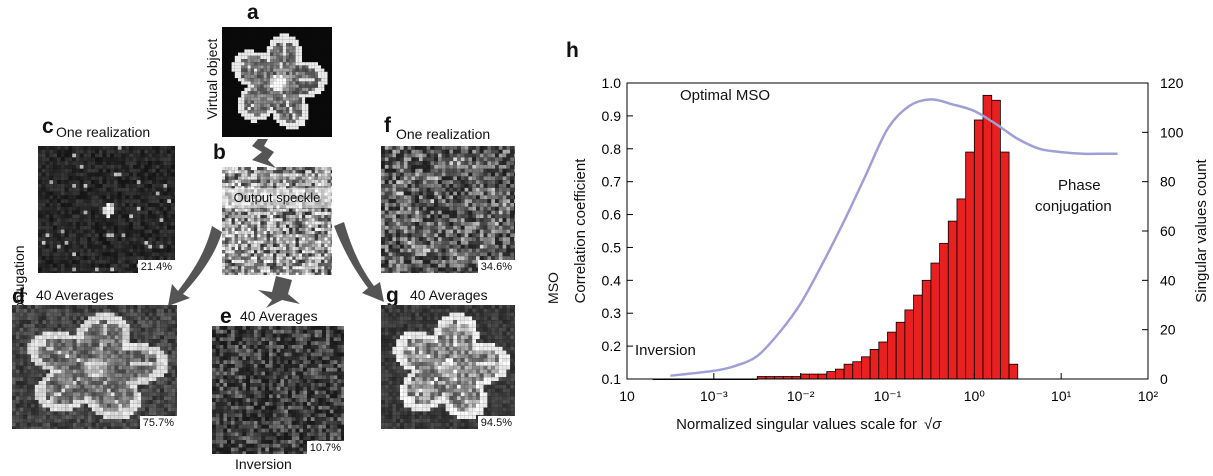 The width and height of the screenshot is (1213, 476). What do you see at coordinates (572, 50) in the screenshot?
I see `panel-letter-h: h` at bounding box center [572, 50].